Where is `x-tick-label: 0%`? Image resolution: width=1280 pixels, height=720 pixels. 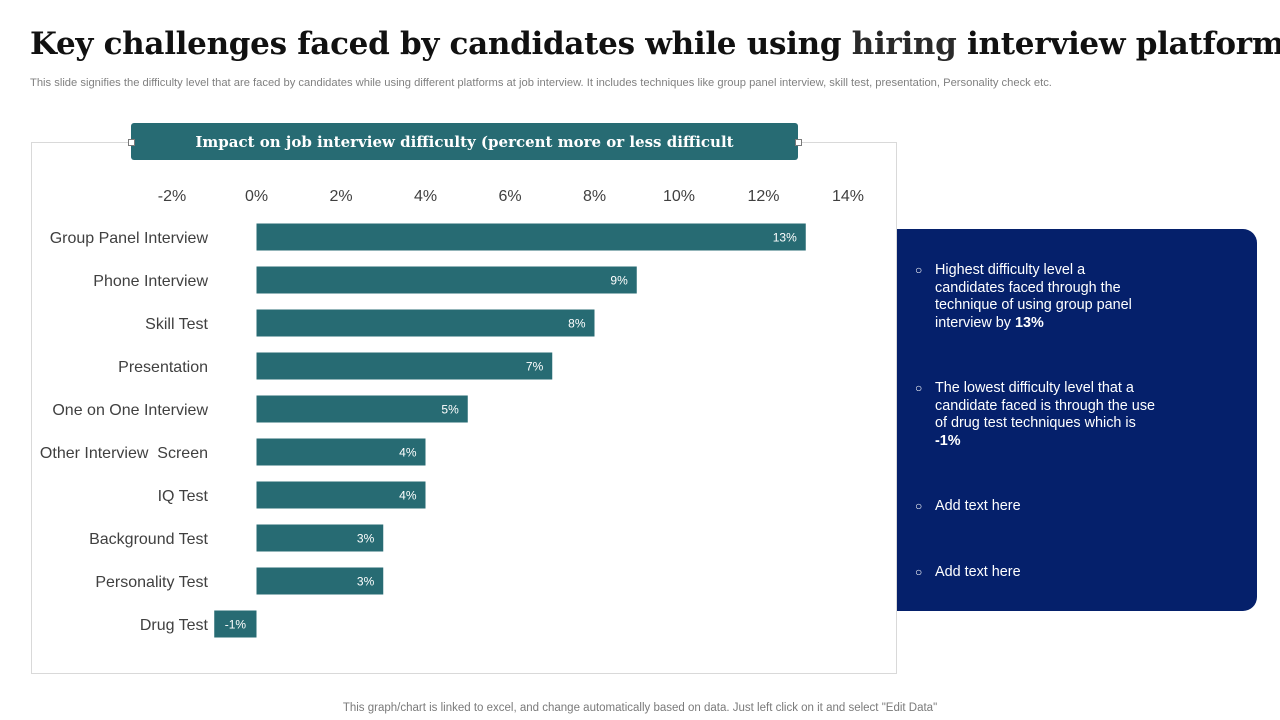 x-tick-label: 0% is located at coordinates (256, 196).